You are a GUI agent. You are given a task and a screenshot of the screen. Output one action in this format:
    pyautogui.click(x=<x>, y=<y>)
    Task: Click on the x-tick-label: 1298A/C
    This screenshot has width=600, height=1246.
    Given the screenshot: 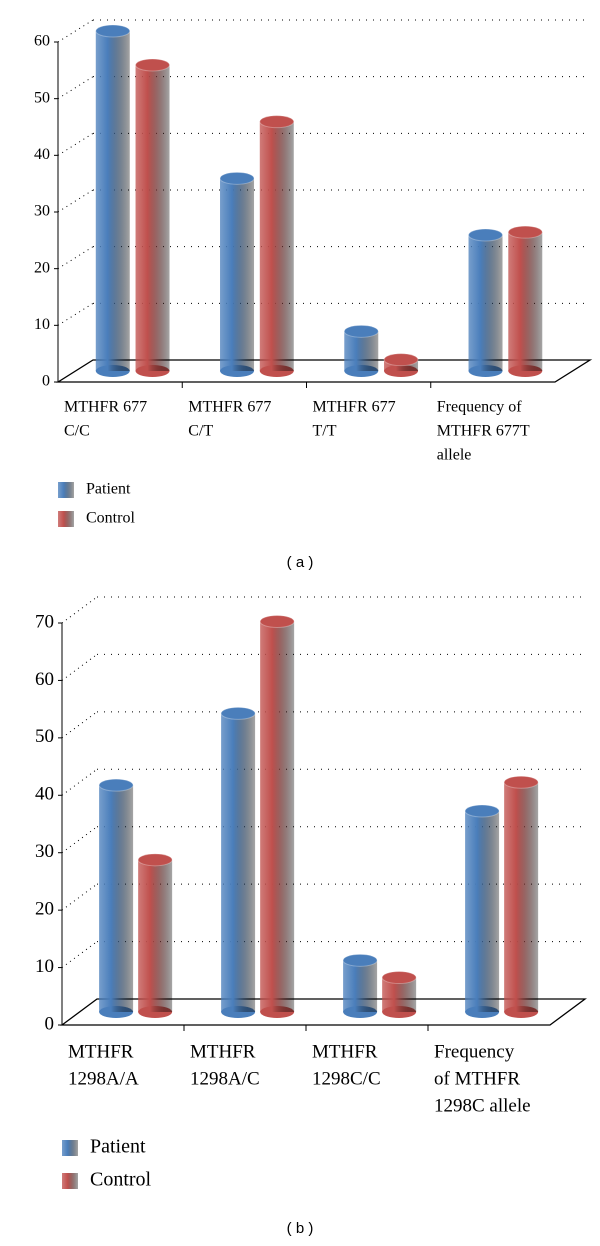 What is the action you would take?
    pyautogui.click(x=225, y=1078)
    